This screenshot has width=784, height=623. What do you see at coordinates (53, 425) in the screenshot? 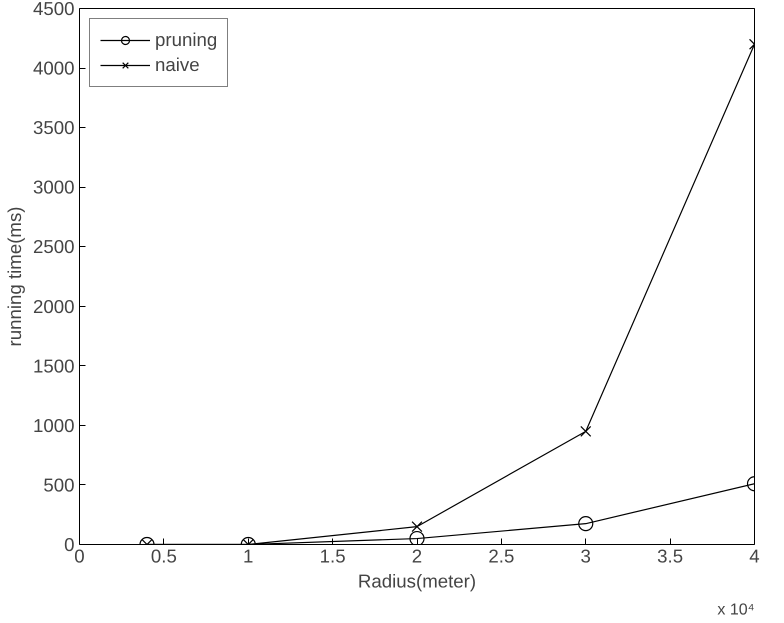
I see `y-tick-label: 1000` at bounding box center [53, 425].